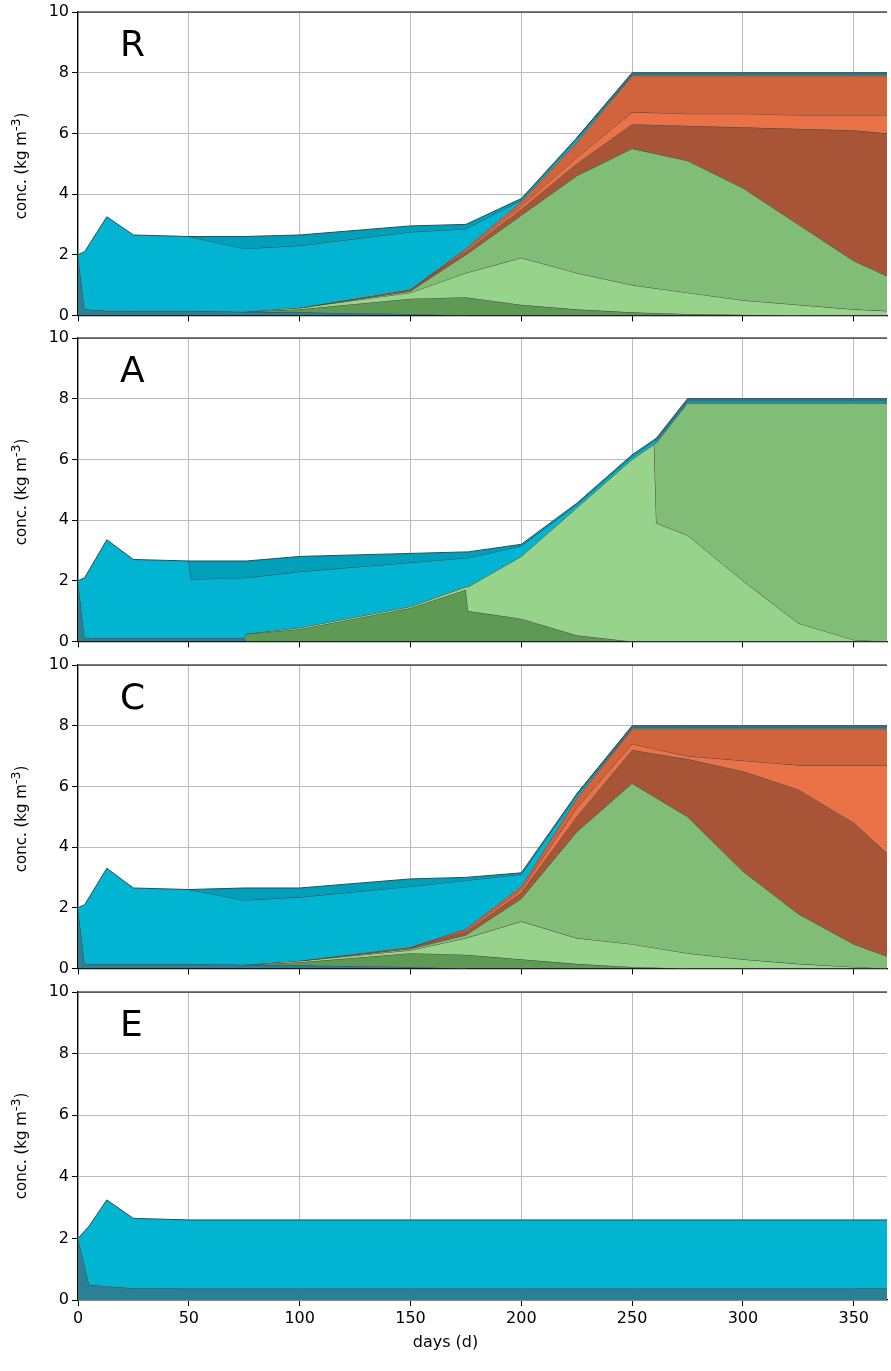  What do you see at coordinates (854, 1317) in the screenshot?
I see `x-tick-label: 350` at bounding box center [854, 1317].